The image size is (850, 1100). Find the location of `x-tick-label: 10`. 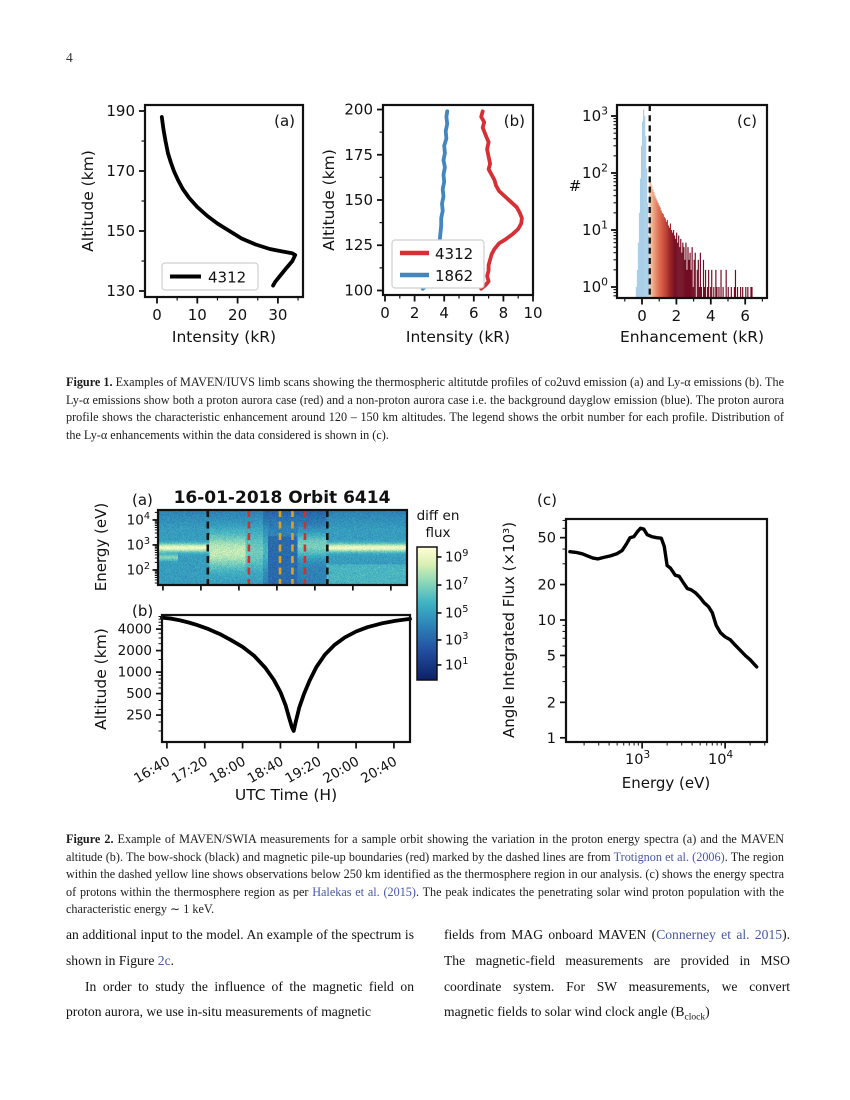

x-tick-label: 10 is located at coordinates (532, 313).